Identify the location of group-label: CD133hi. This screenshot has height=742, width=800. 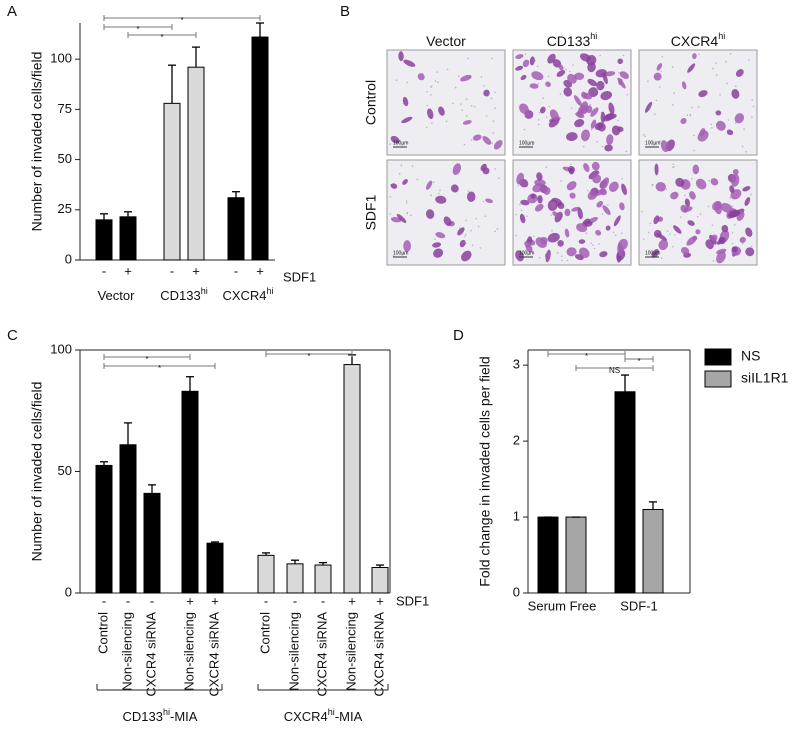
(183, 294).